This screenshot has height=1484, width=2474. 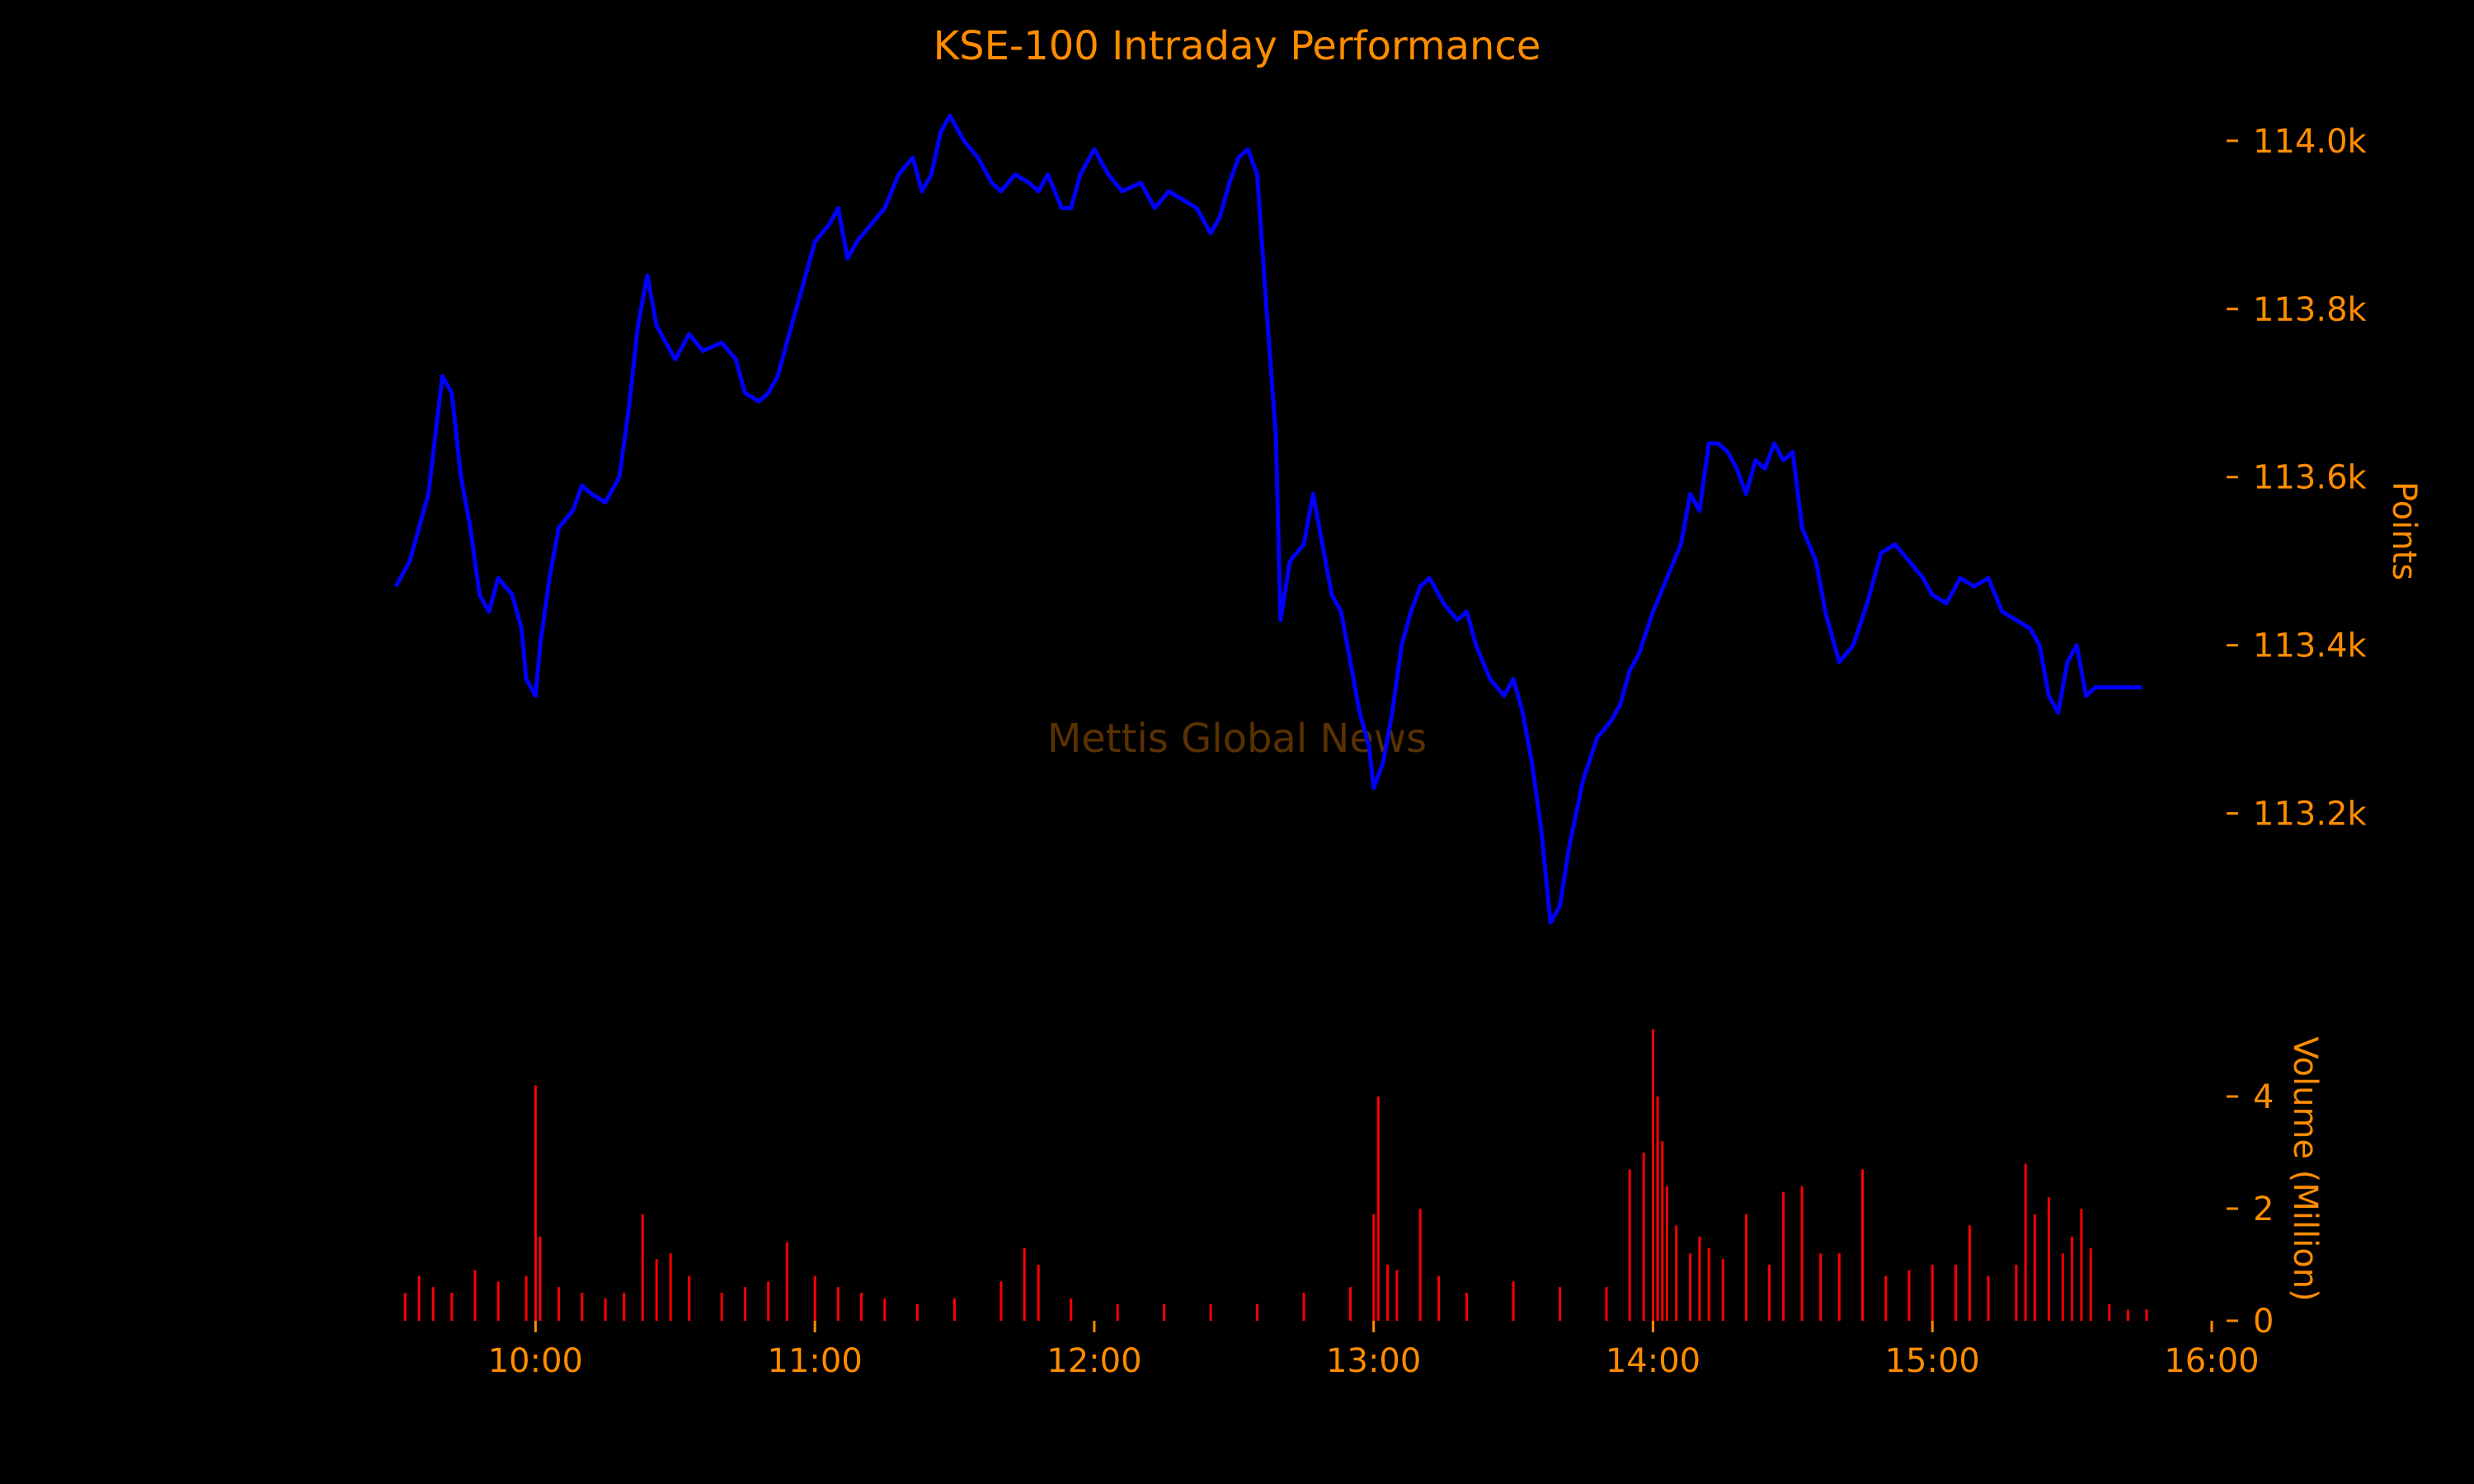 What do you see at coordinates (2263, 1209) in the screenshot?
I see `volume-y-tick-label: 2` at bounding box center [2263, 1209].